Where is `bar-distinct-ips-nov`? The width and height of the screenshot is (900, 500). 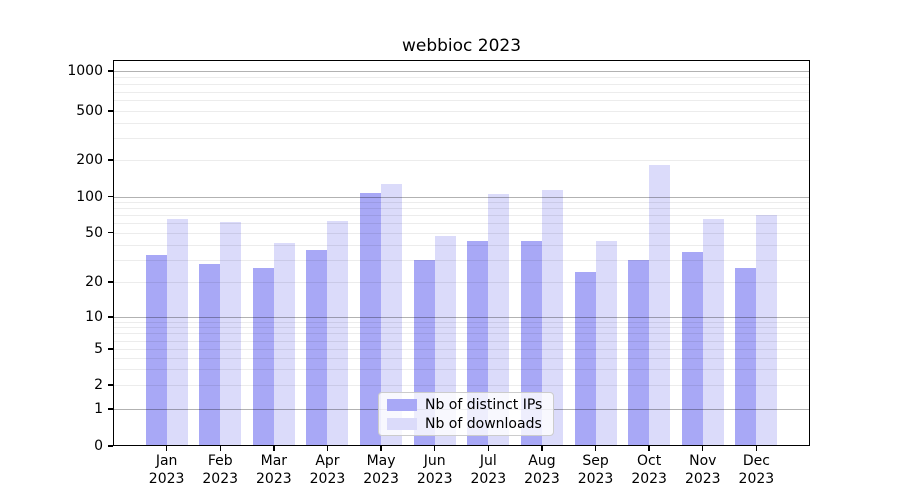 bar-distinct-ips-nov is located at coordinates (692, 348).